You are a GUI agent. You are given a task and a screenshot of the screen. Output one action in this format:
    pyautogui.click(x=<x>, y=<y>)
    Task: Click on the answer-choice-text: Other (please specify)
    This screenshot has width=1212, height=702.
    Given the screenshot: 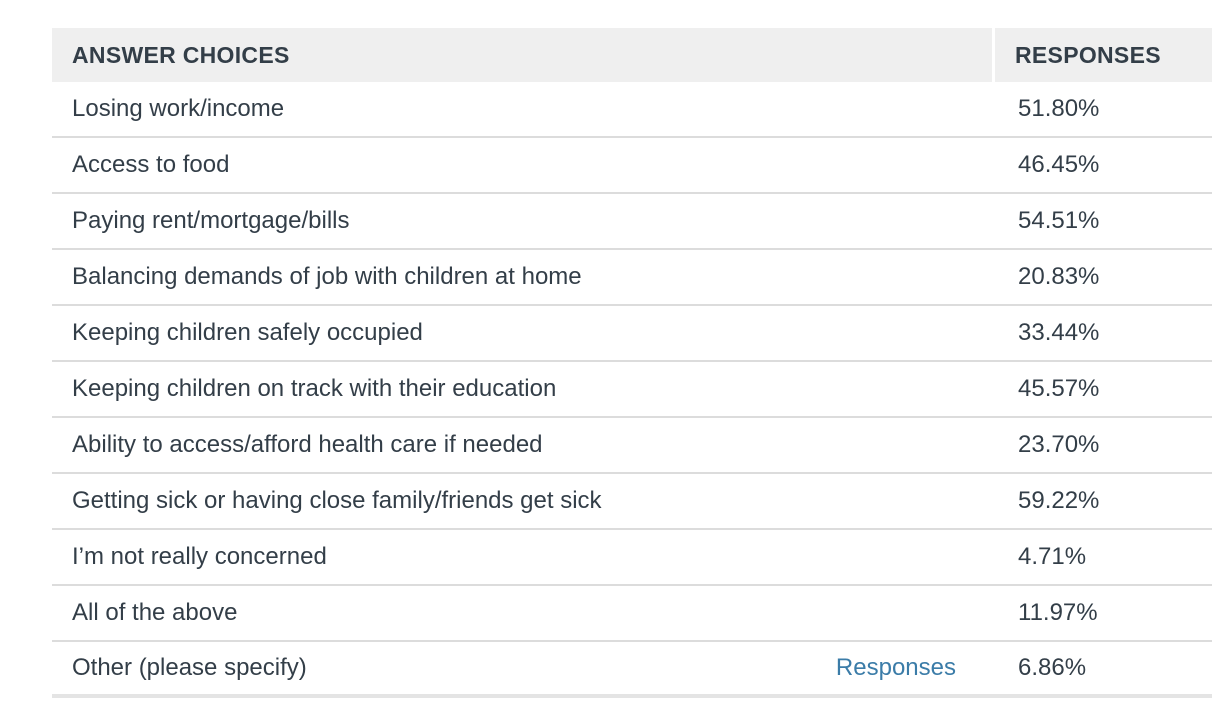 What is the action you would take?
    pyautogui.click(x=189, y=667)
    